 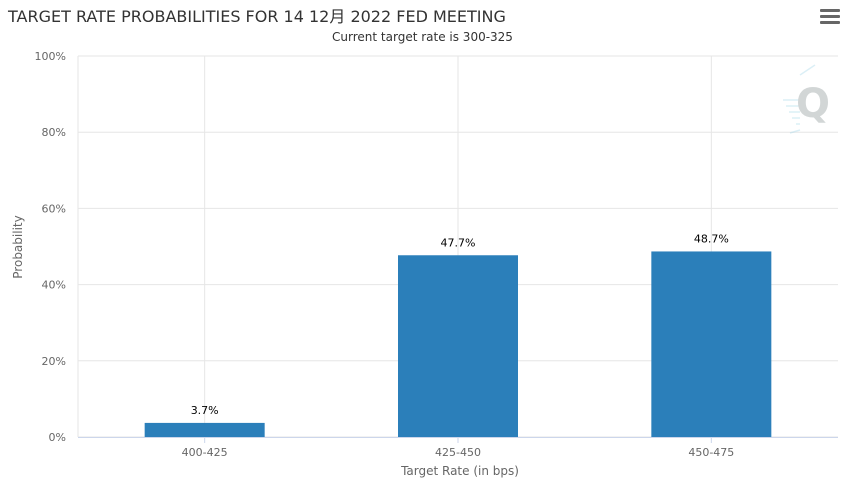 What do you see at coordinates (830, 18) in the screenshot?
I see `hamburger-menu-icon` at bounding box center [830, 18].